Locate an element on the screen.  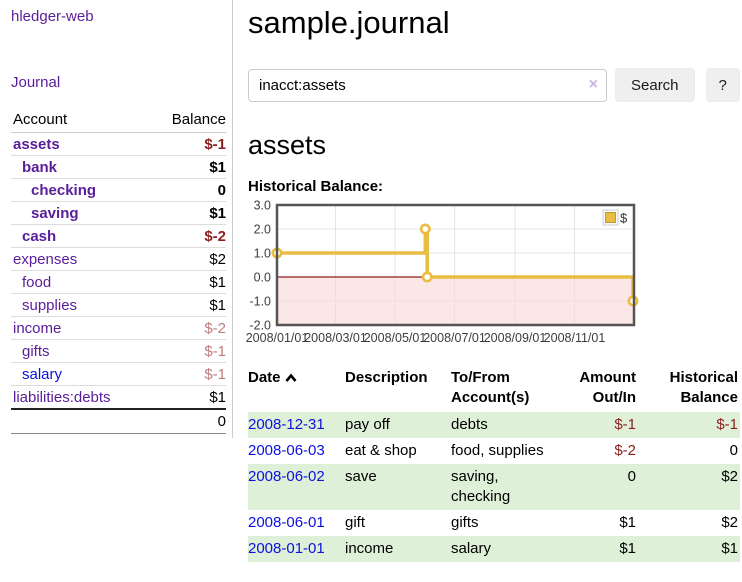
account-row: bank $1 is located at coordinates (118, 167).